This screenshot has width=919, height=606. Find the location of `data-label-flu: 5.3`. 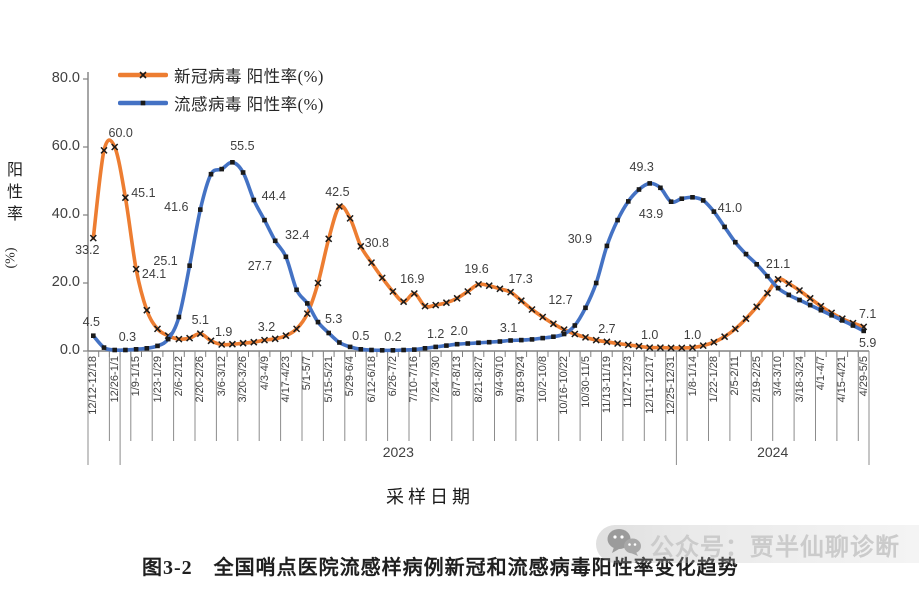

data-label-flu: 5.3 is located at coordinates (333, 319).